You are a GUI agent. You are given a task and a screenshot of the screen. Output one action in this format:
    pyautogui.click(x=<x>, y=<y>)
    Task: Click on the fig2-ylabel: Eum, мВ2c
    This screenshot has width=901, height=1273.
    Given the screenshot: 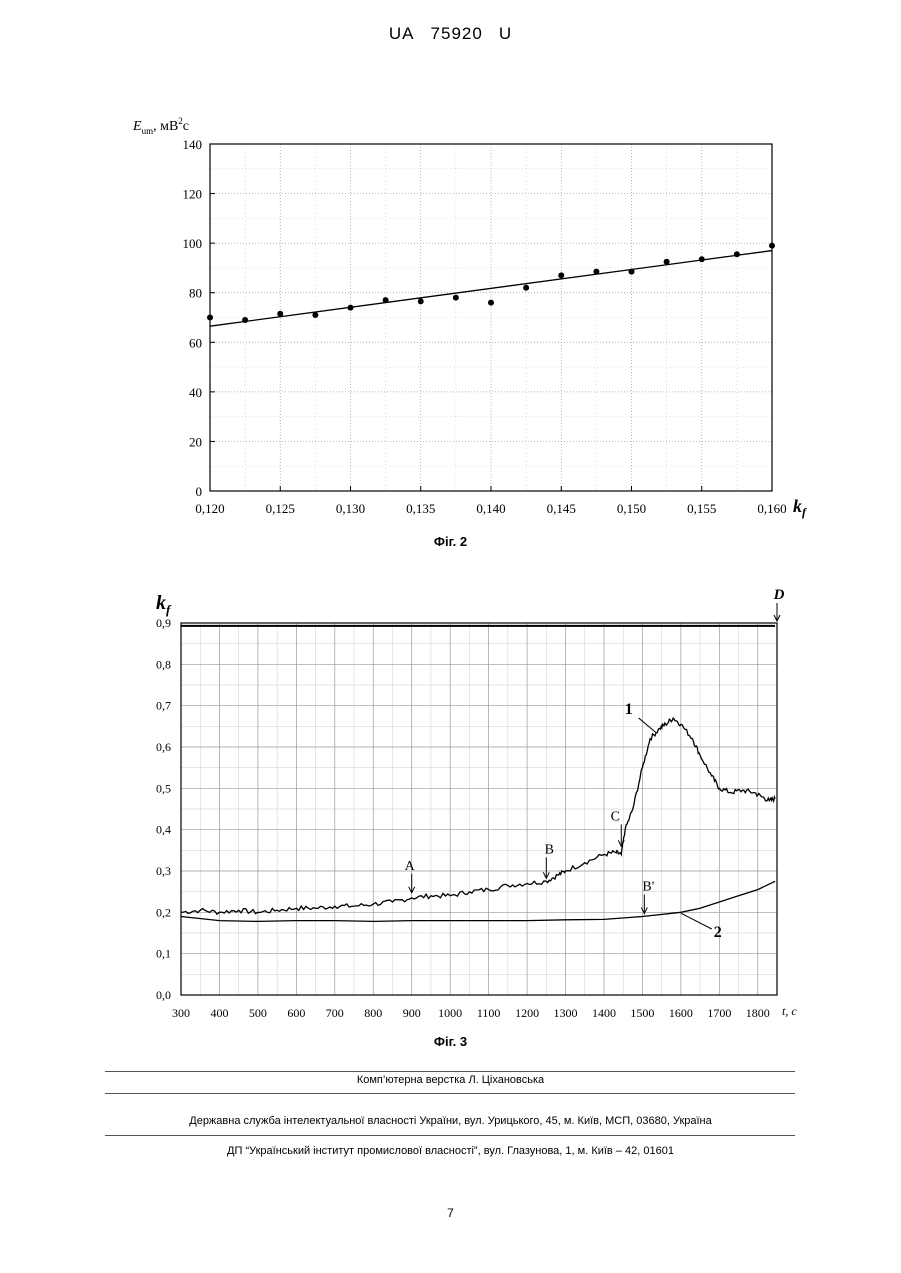 What is the action you would take?
    pyautogui.click(x=160, y=126)
    